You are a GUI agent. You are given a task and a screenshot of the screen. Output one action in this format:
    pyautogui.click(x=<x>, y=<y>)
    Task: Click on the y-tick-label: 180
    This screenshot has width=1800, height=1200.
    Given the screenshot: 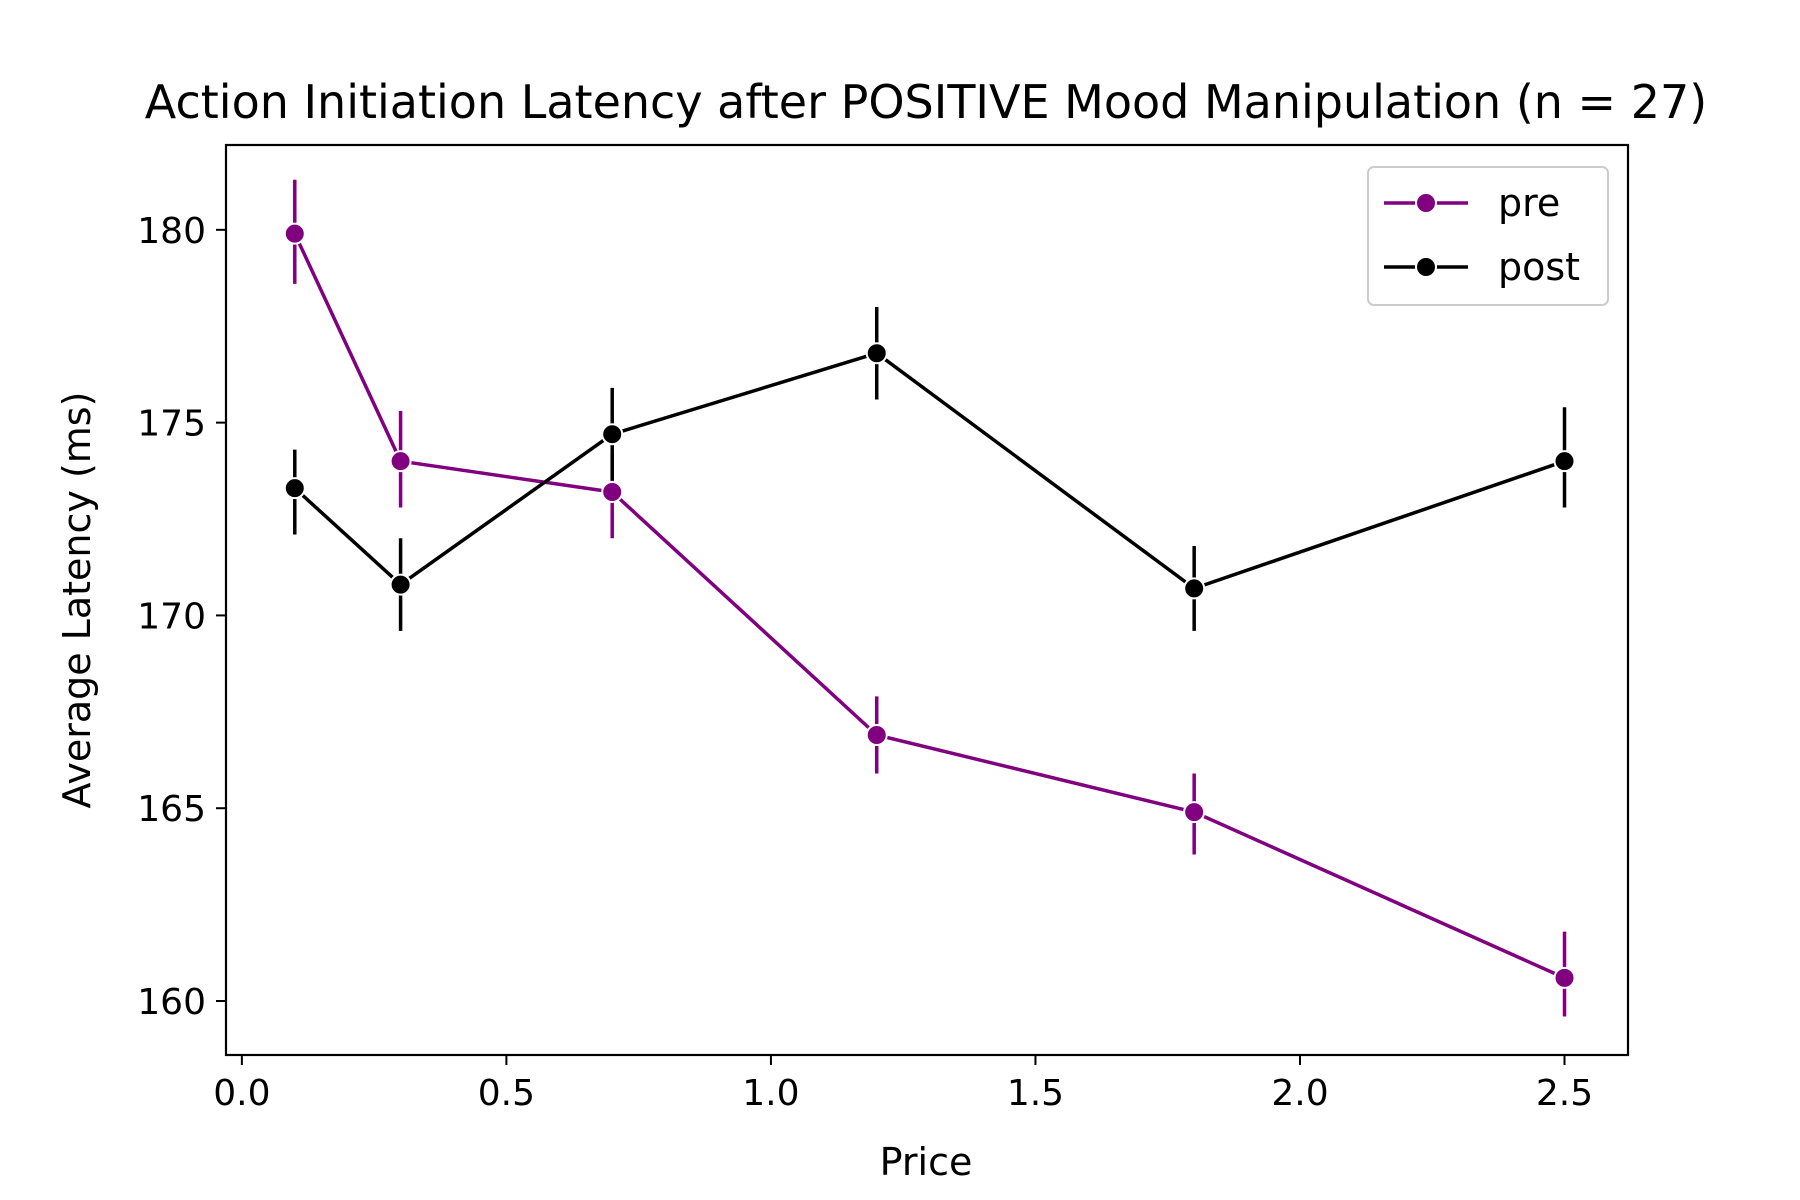 What is the action you would take?
    pyautogui.click(x=171, y=231)
    